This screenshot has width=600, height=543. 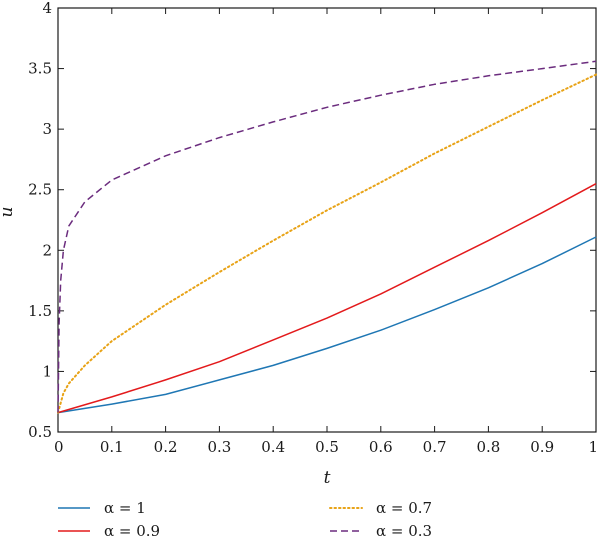 I want to click on y-tick-label: 2.5, so click(x=40, y=190).